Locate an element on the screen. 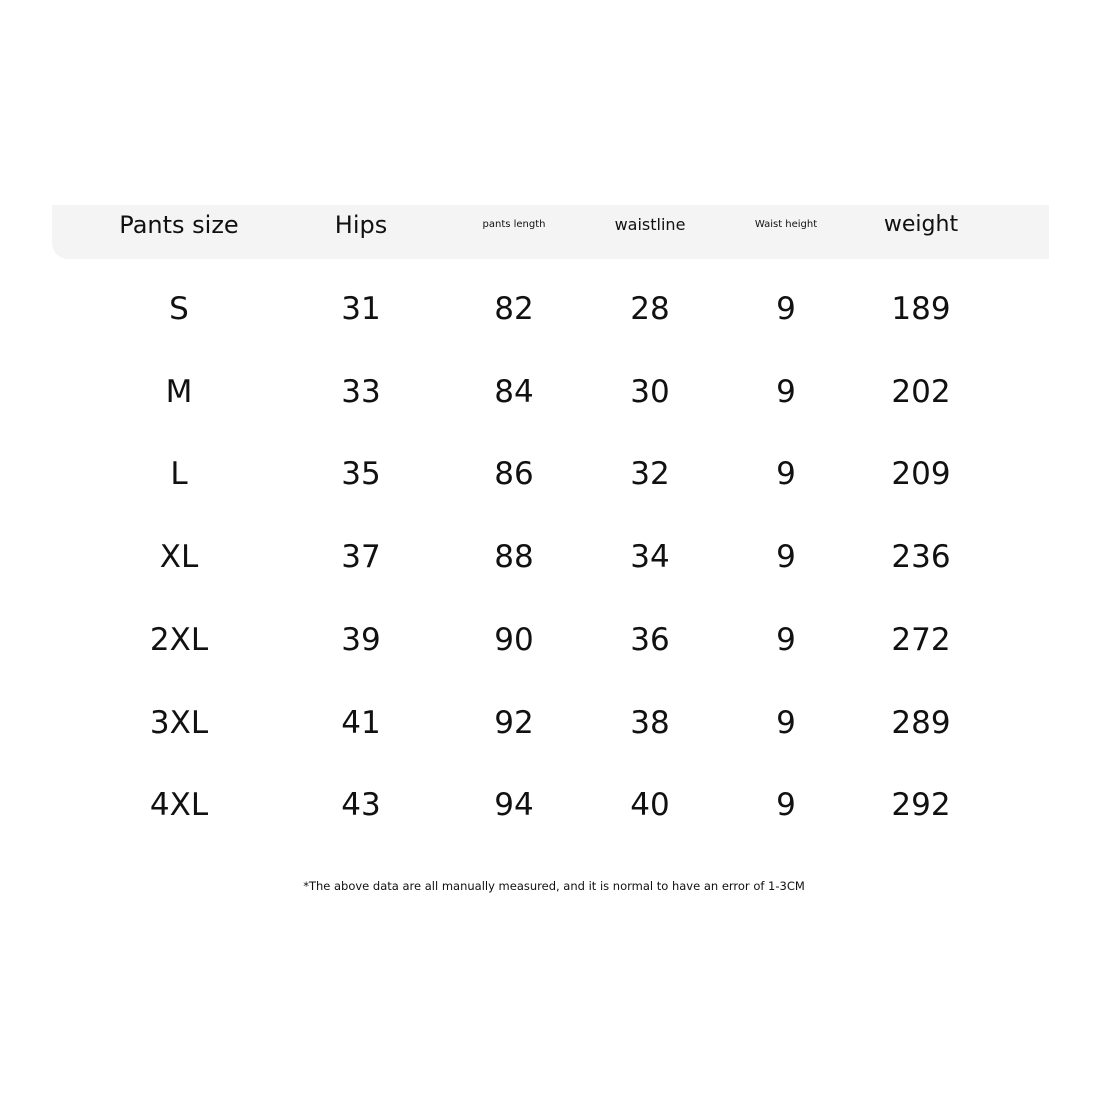 The image size is (1101, 1101). table-cell: 94 is located at coordinates (514, 805).